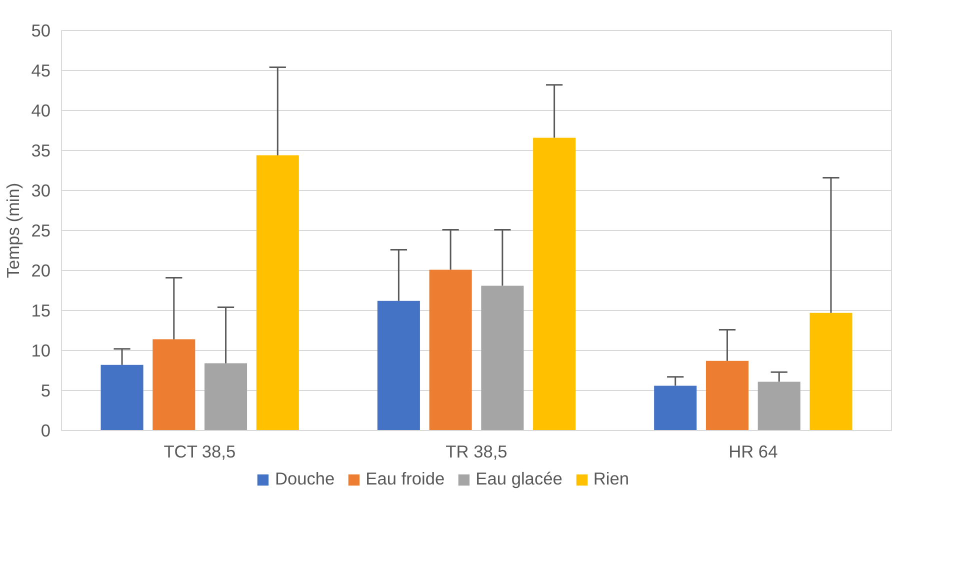  Describe the element at coordinates (41, 270) in the screenshot. I see `y-tick-label: 20` at that location.